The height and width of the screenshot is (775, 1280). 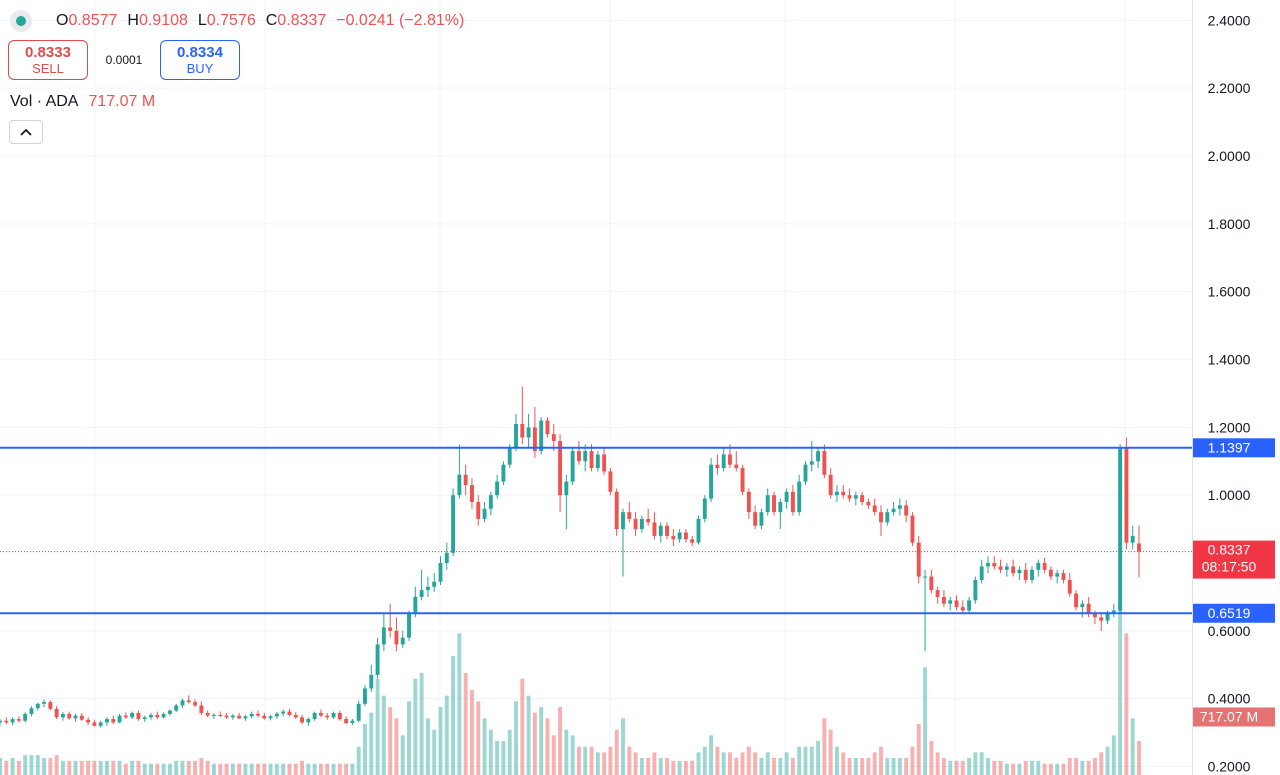 I want to click on status-dot-icon, so click(x=21, y=21).